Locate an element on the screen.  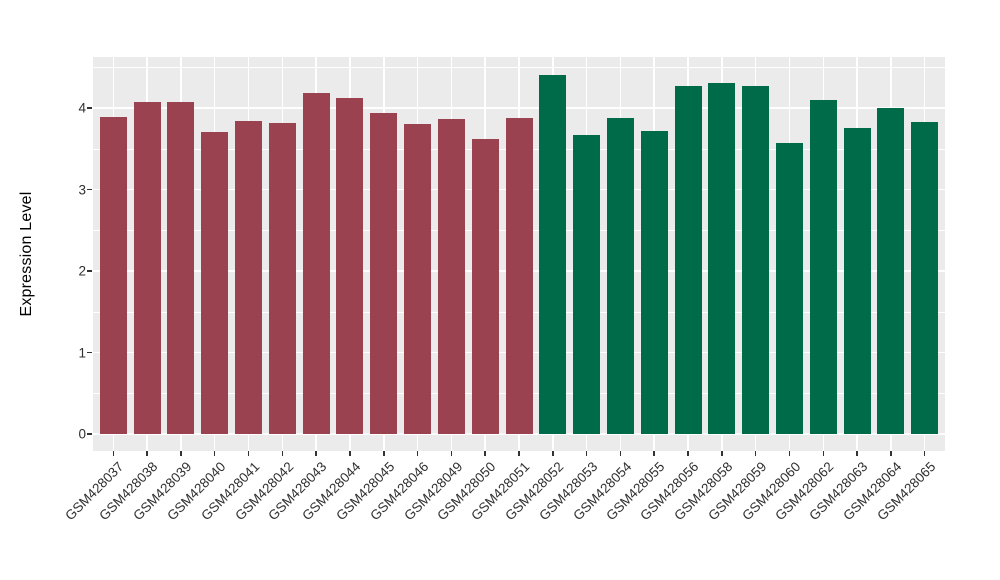
bar-GSM428063 is located at coordinates (857, 281).